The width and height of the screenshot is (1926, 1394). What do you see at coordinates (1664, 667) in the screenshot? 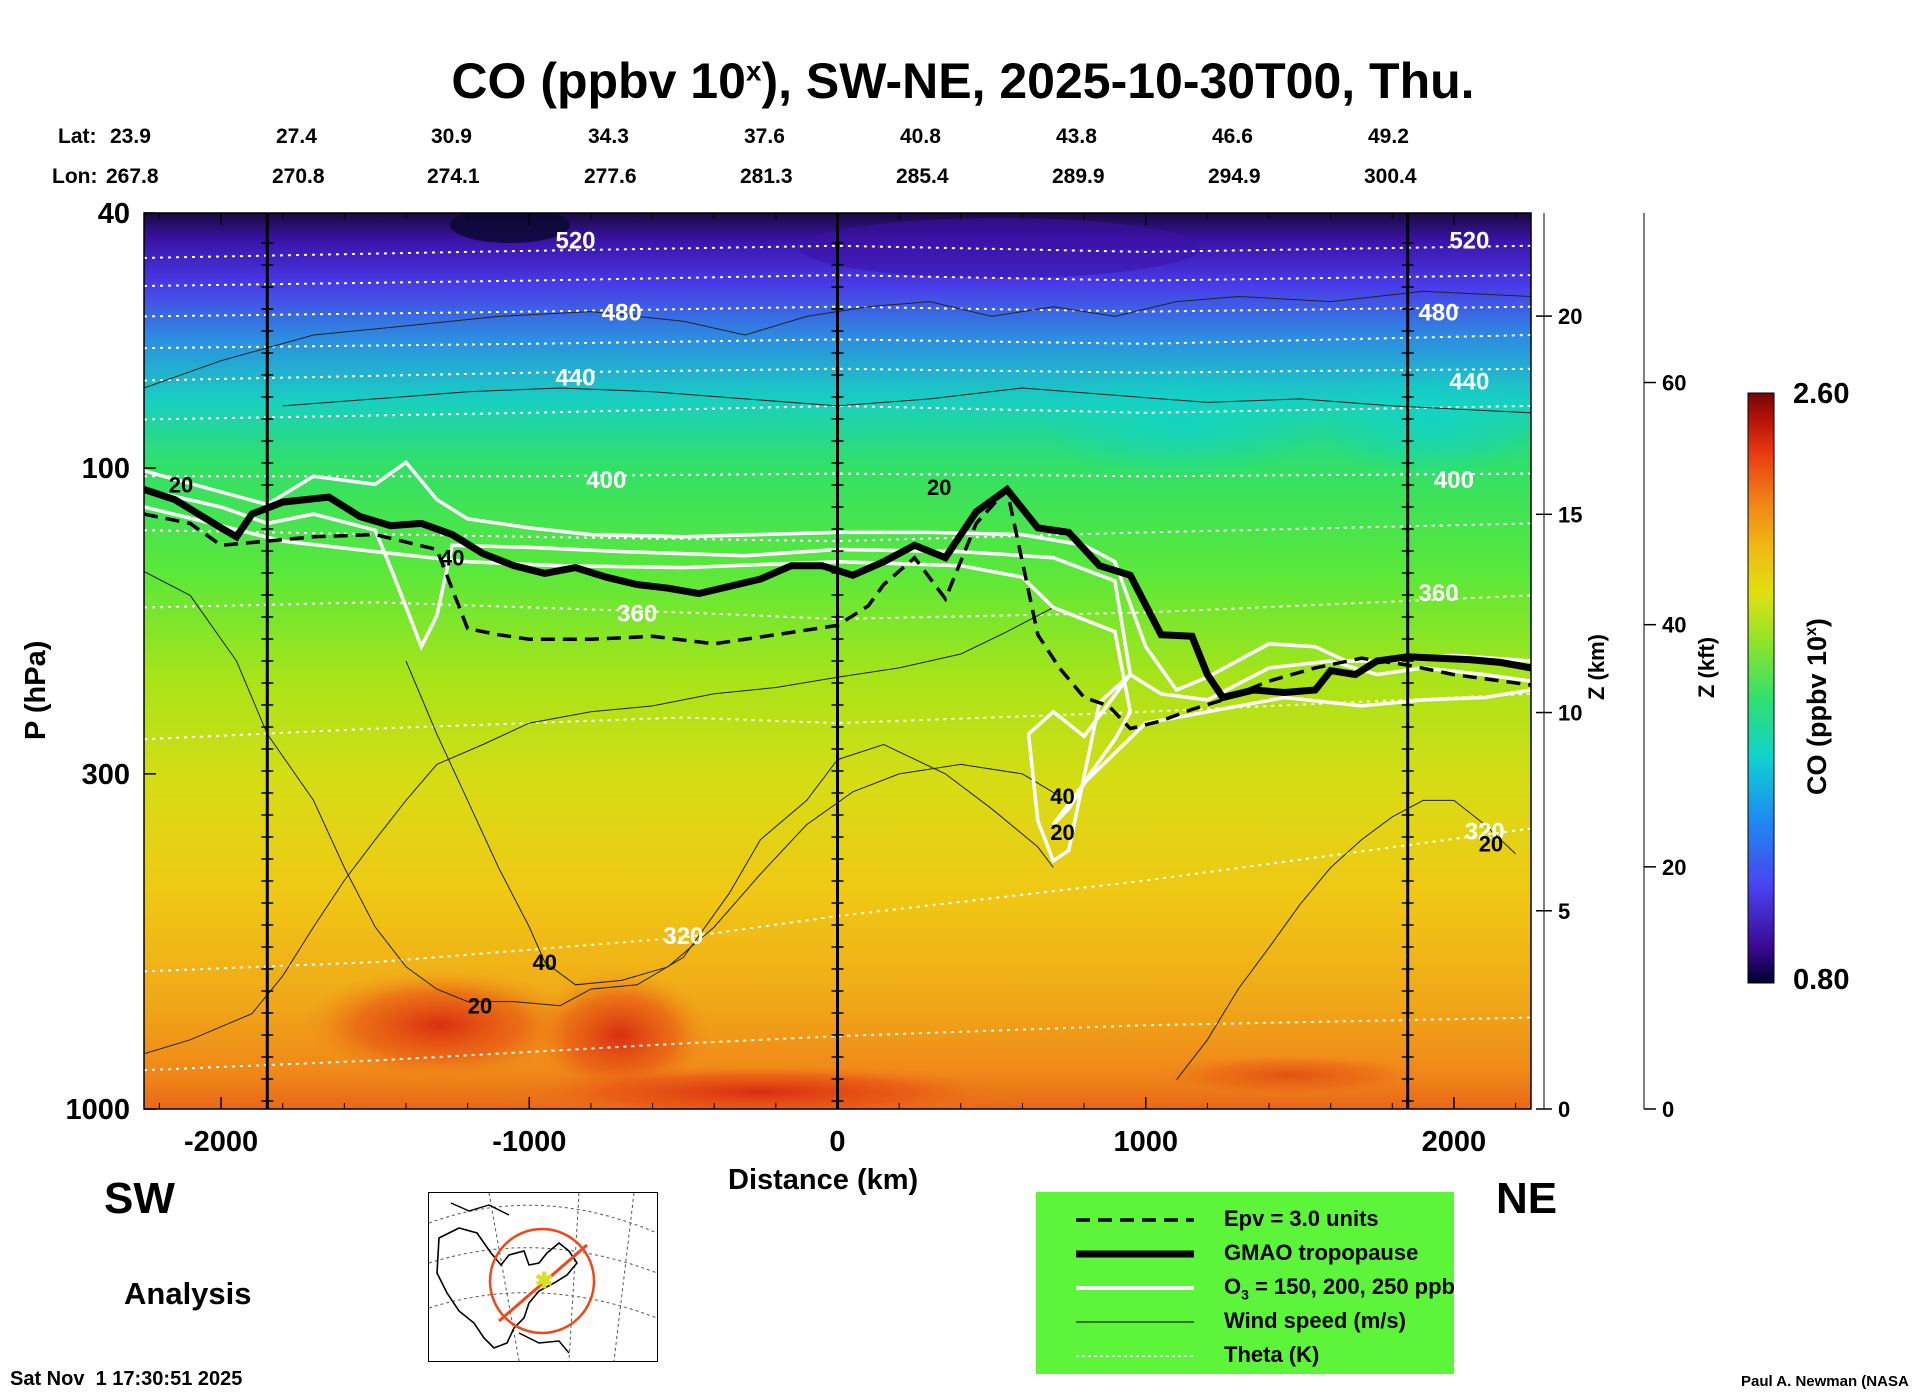
I see `z-kft-axis: 0 20 40 60` at bounding box center [1664, 667].